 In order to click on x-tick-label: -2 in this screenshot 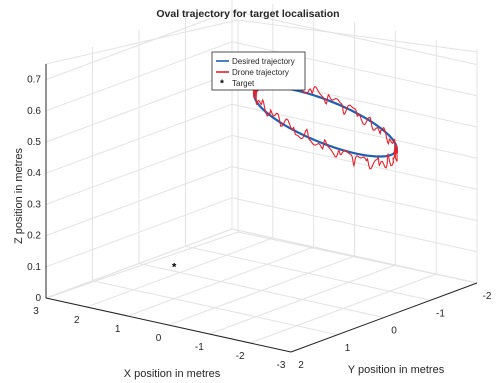, I will do `click(240, 356)`.